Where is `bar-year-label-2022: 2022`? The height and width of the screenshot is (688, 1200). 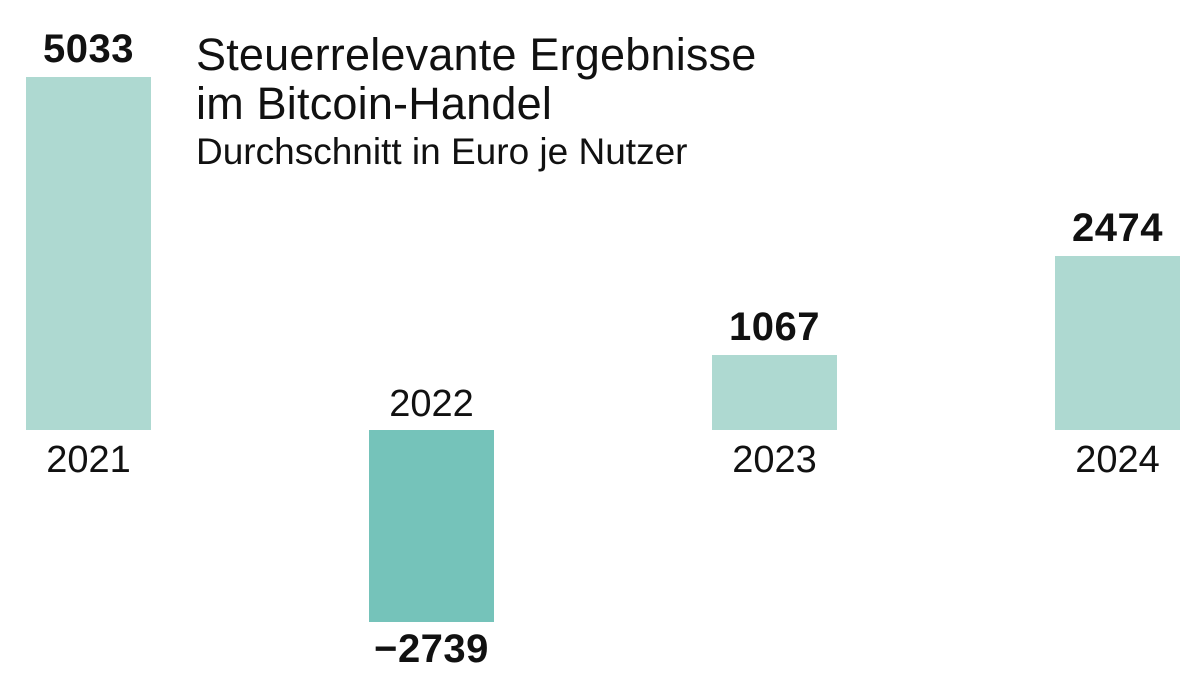
bar-year-label-2022: 2022 is located at coordinates (431, 404).